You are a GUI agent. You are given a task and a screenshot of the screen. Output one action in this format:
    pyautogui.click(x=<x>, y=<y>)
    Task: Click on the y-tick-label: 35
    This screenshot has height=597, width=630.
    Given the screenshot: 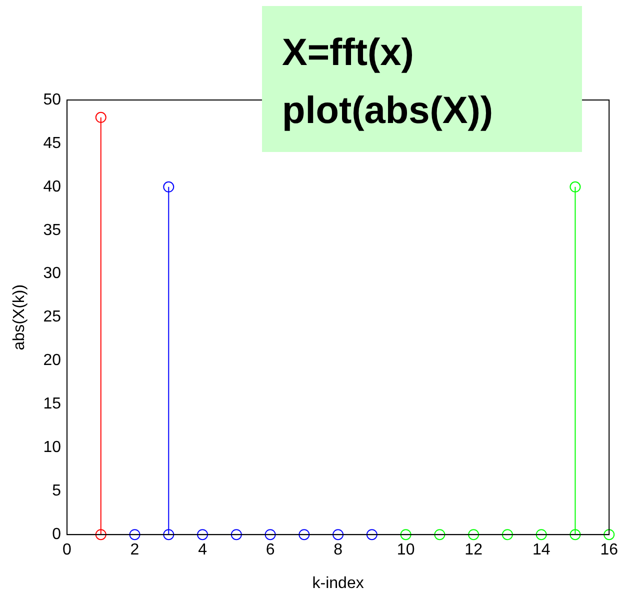 What is the action you would take?
    pyautogui.click(x=52, y=230)
    